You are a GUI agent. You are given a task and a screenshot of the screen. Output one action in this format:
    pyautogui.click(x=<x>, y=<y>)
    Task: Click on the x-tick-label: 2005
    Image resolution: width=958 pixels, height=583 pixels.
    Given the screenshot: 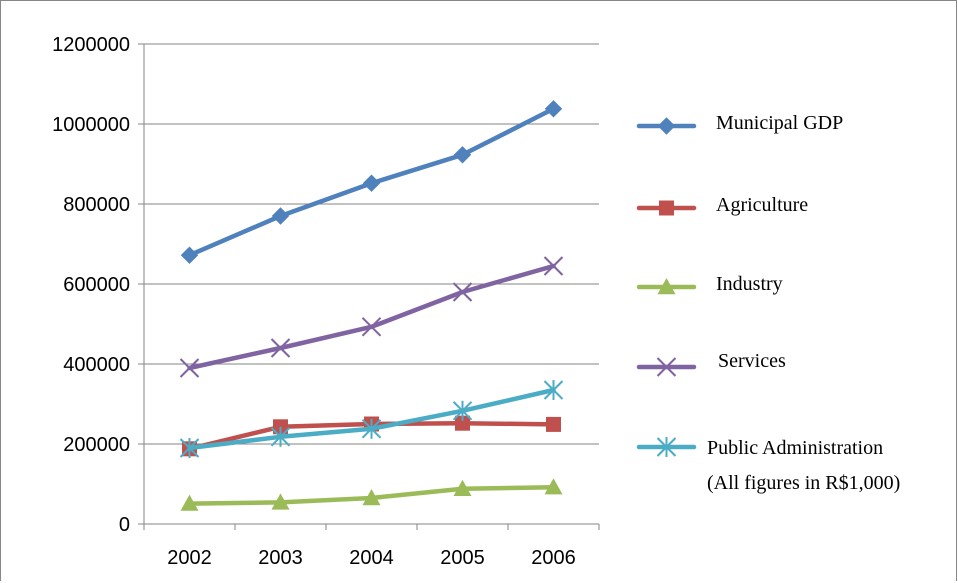 What is the action you would take?
    pyautogui.click(x=462, y=558)
    